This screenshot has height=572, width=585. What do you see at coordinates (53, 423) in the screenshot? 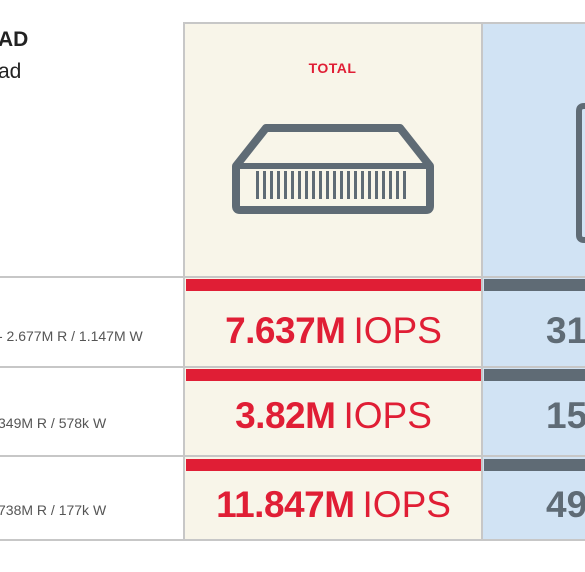
I see `row-breakdown-label: 349M R / 578k W` at bounding box center [53, 423].